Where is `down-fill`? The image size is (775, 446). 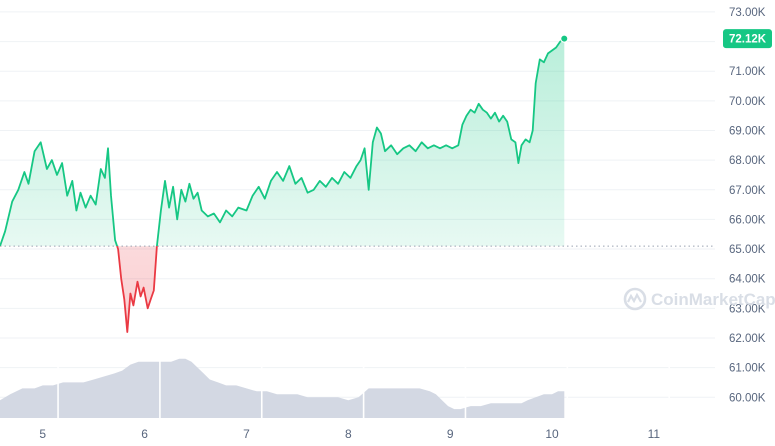
down-fill is located at coordinates (282, 289).